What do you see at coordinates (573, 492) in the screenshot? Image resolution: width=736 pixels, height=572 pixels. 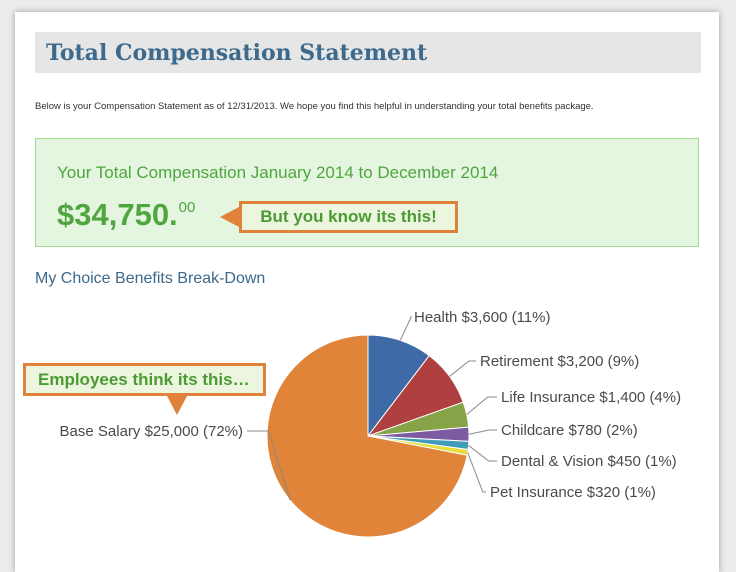 I see `pie-slice-label: Pet Insurance $320 (1%)` at bounding box center [573, 492].